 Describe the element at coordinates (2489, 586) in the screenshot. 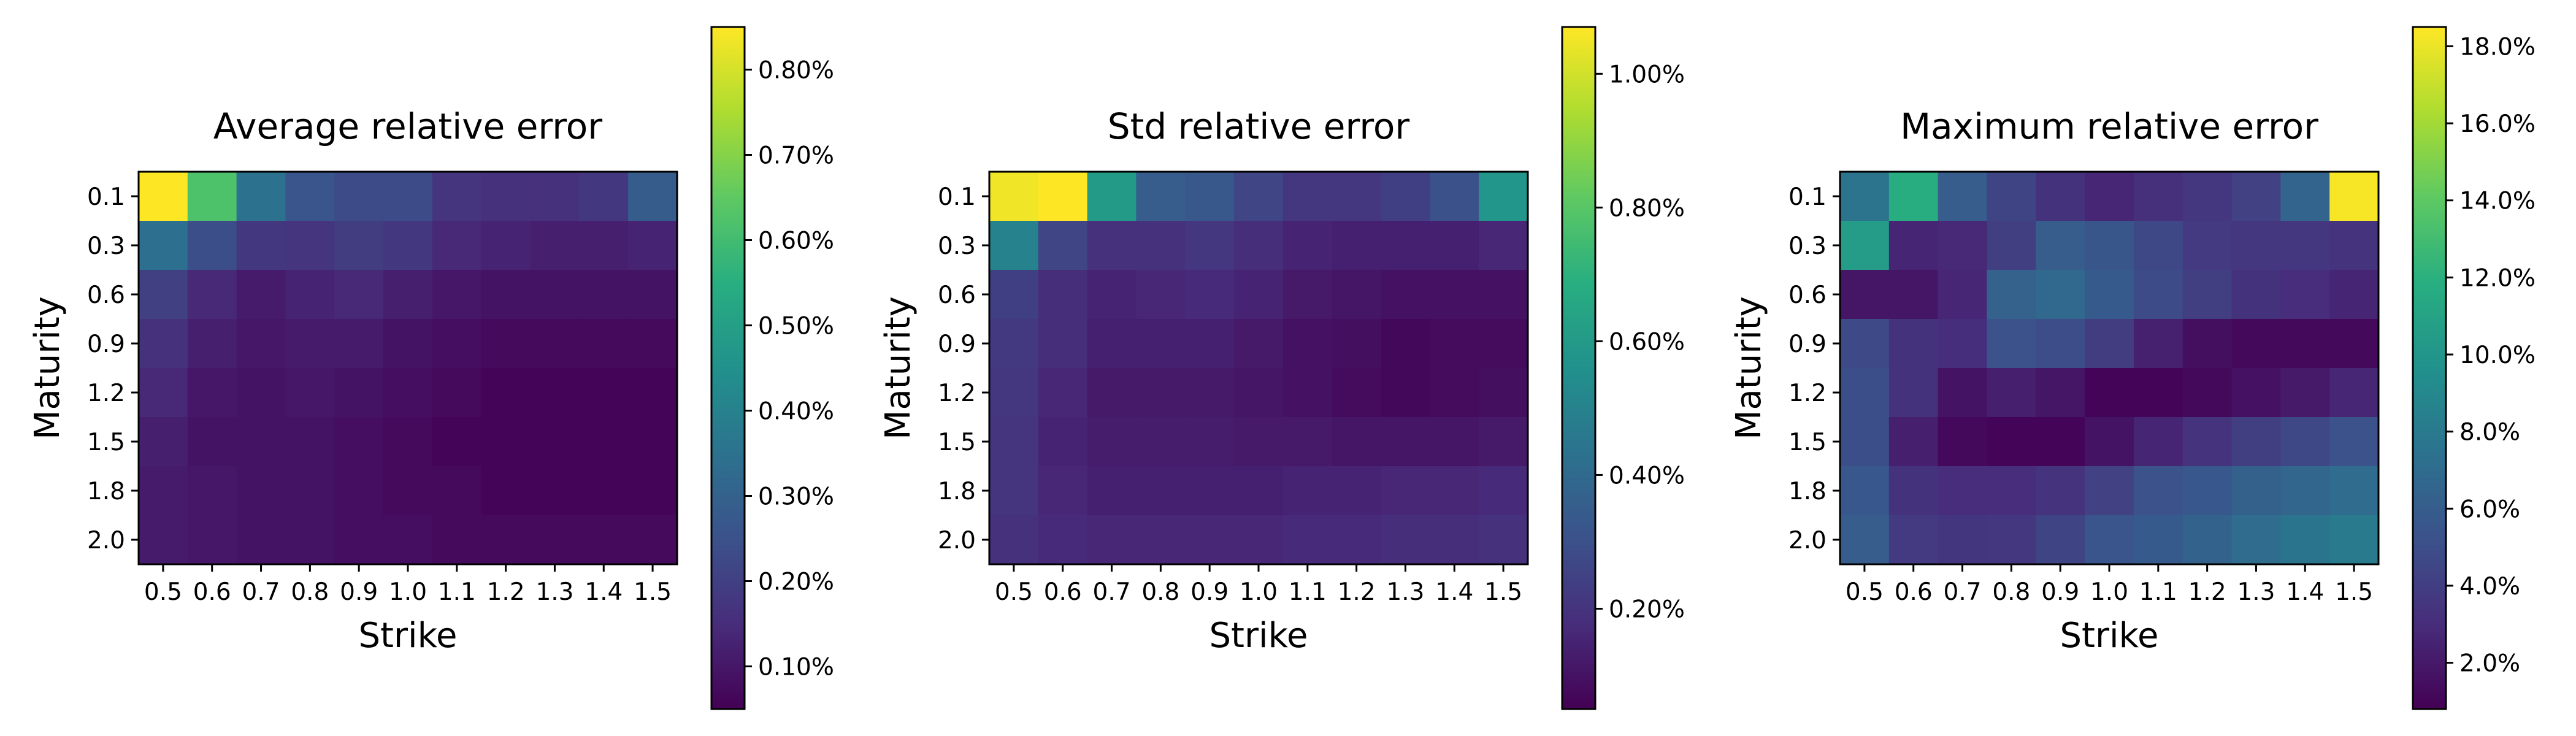

I see `colorbar-tick-label: 4.0%` at that location.